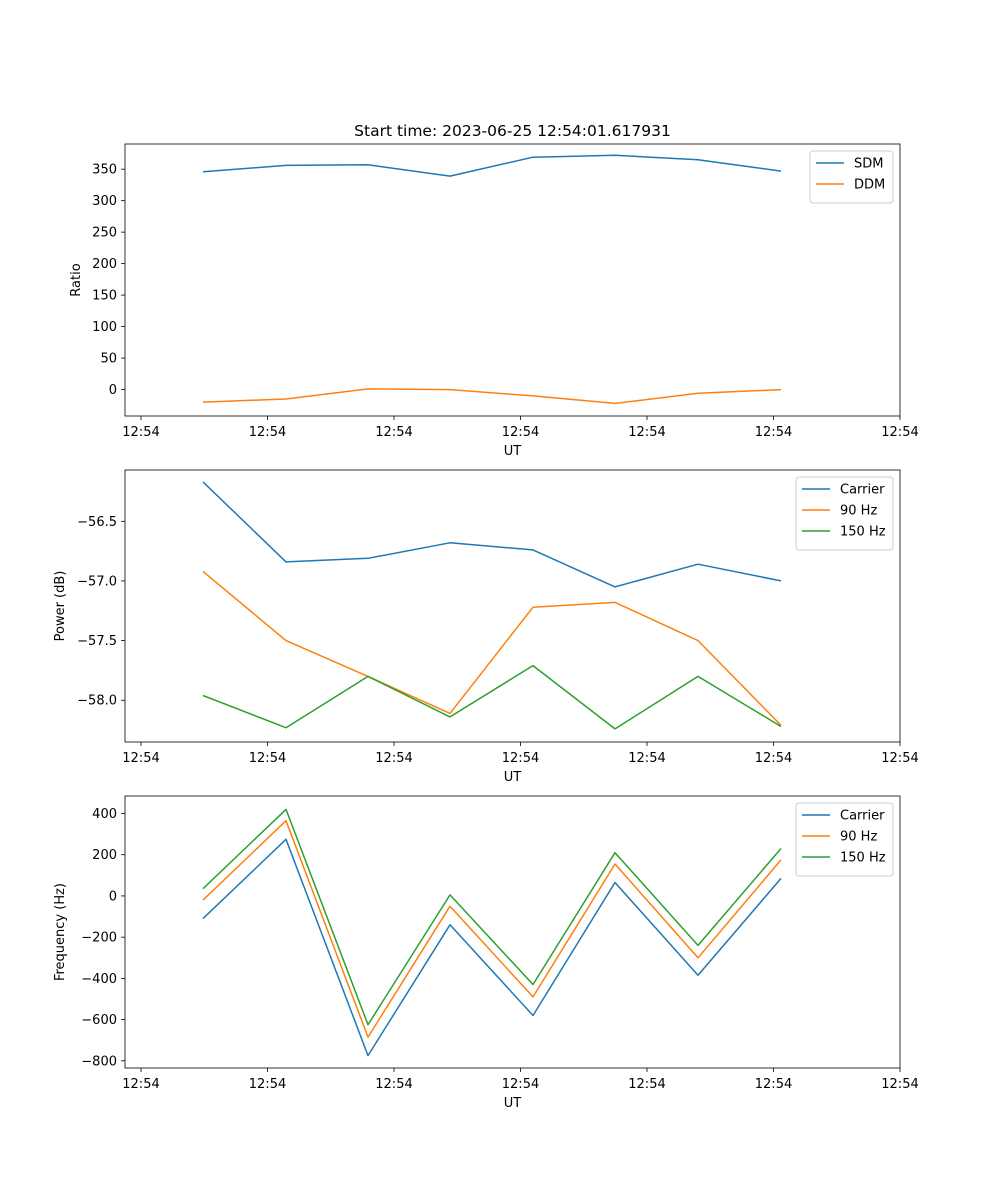 The image size is (1000, 1200). I want to click on legend-label: DDM, so click(869, 185).